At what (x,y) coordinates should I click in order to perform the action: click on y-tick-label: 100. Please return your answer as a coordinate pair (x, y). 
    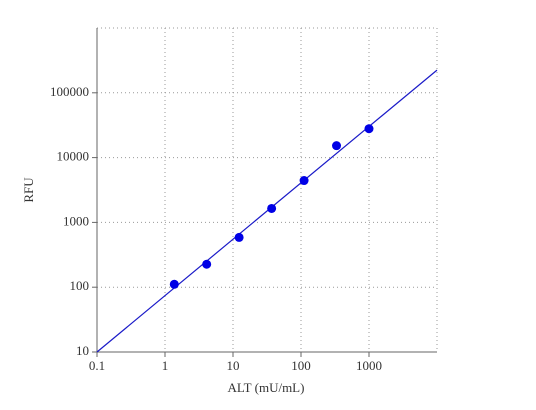
    Looking at the image, I should click on (80, 285).